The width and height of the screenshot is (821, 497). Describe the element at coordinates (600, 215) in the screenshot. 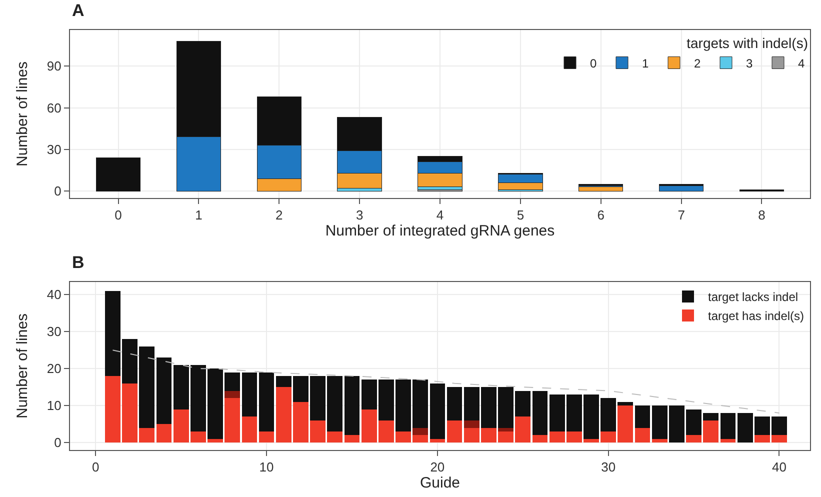

I see `x-tick-label: 6` at that location.